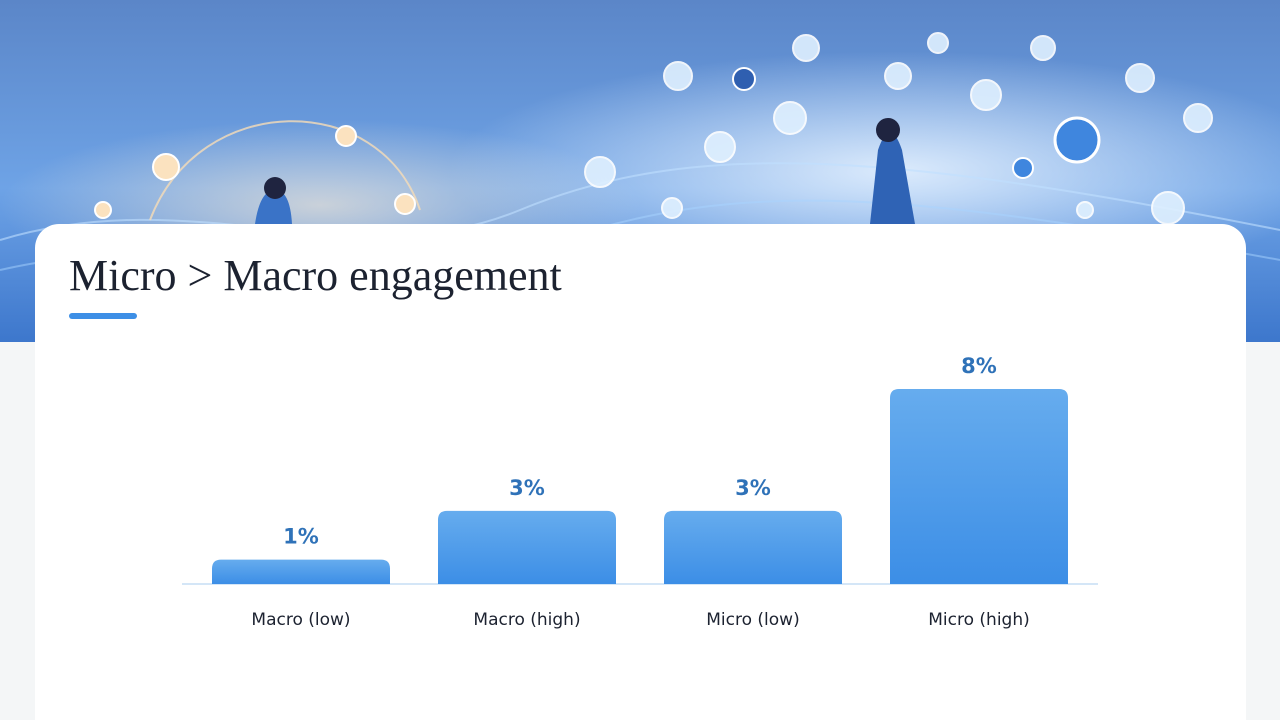  I want to click on category-label: Macro (low), so click(300, 620).